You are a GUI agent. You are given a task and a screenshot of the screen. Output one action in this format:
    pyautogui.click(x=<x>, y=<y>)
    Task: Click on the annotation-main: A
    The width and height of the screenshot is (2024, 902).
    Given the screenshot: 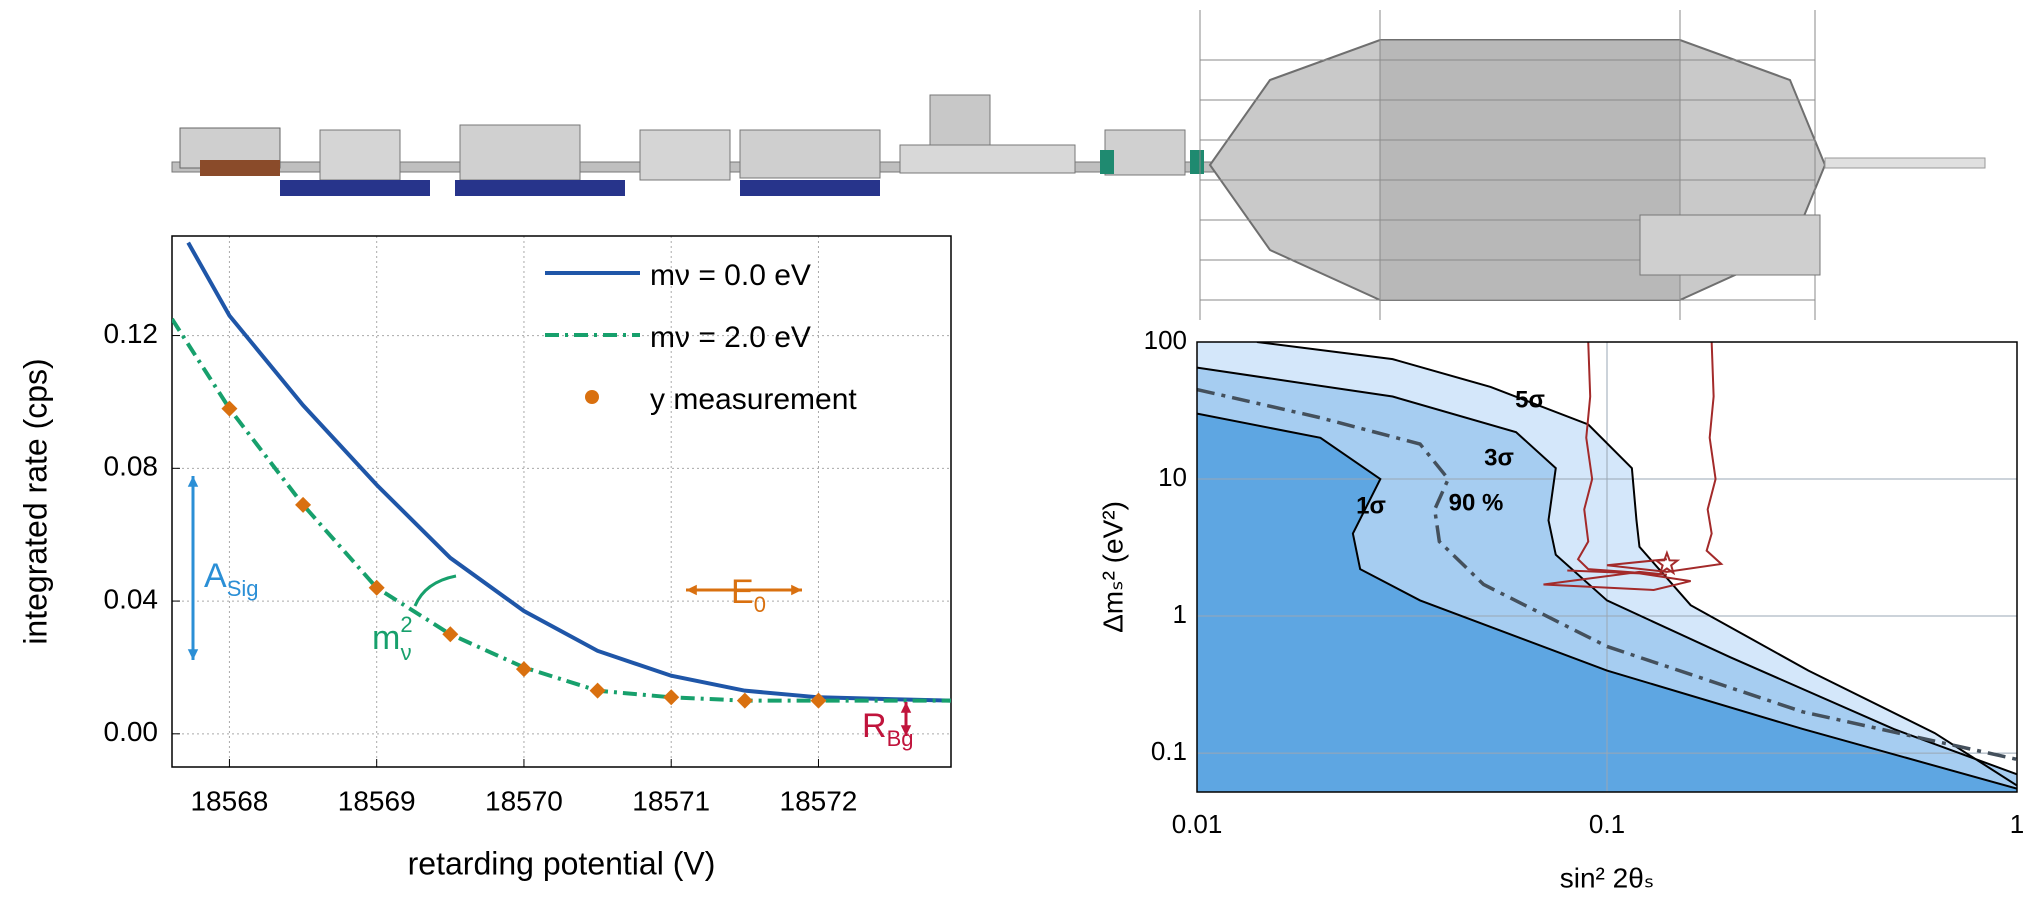 What is the action you would take?
    pyautogui.click(x=215, y=576)
    